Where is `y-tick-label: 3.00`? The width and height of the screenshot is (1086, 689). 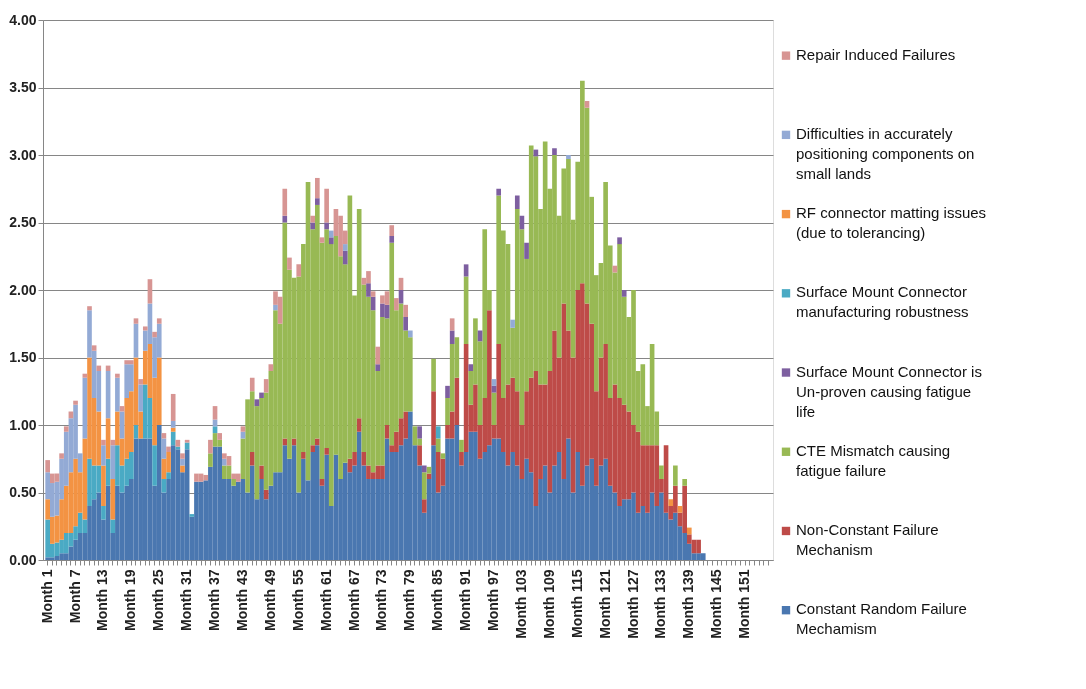 y-tick-label: 3.00 is located at coordinates (23, 154).